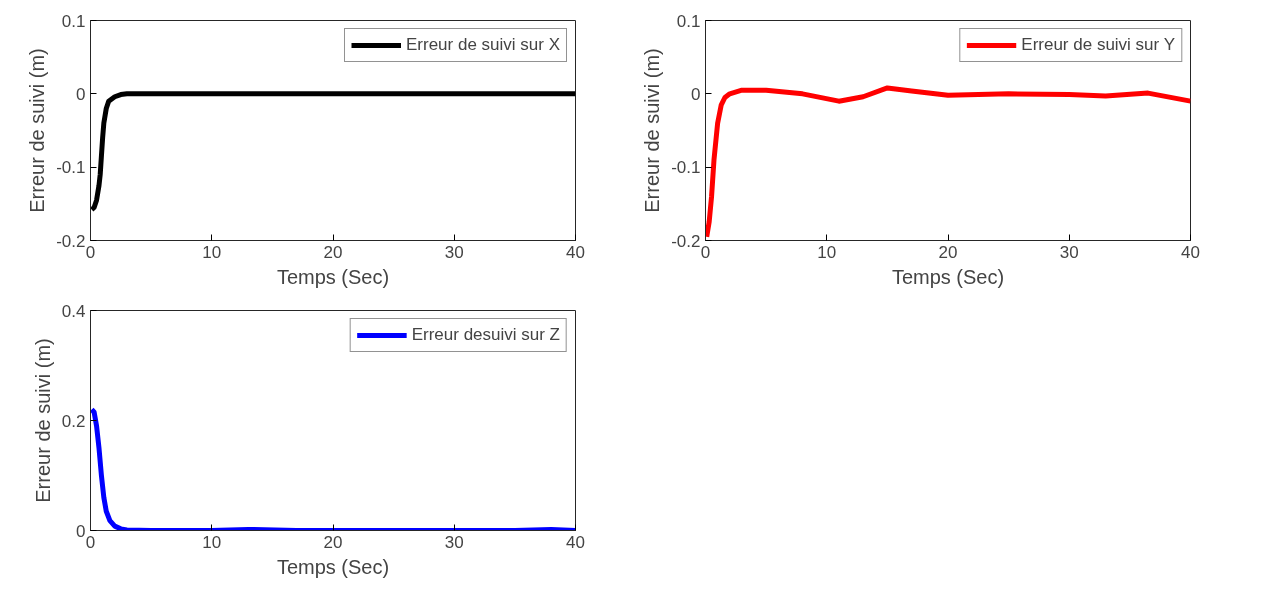 This screenshot has height=596, width=1262. Describe the element at coordinates (73, 311) in the screenshot. I see `y-tick-label: 0.4` at that location.